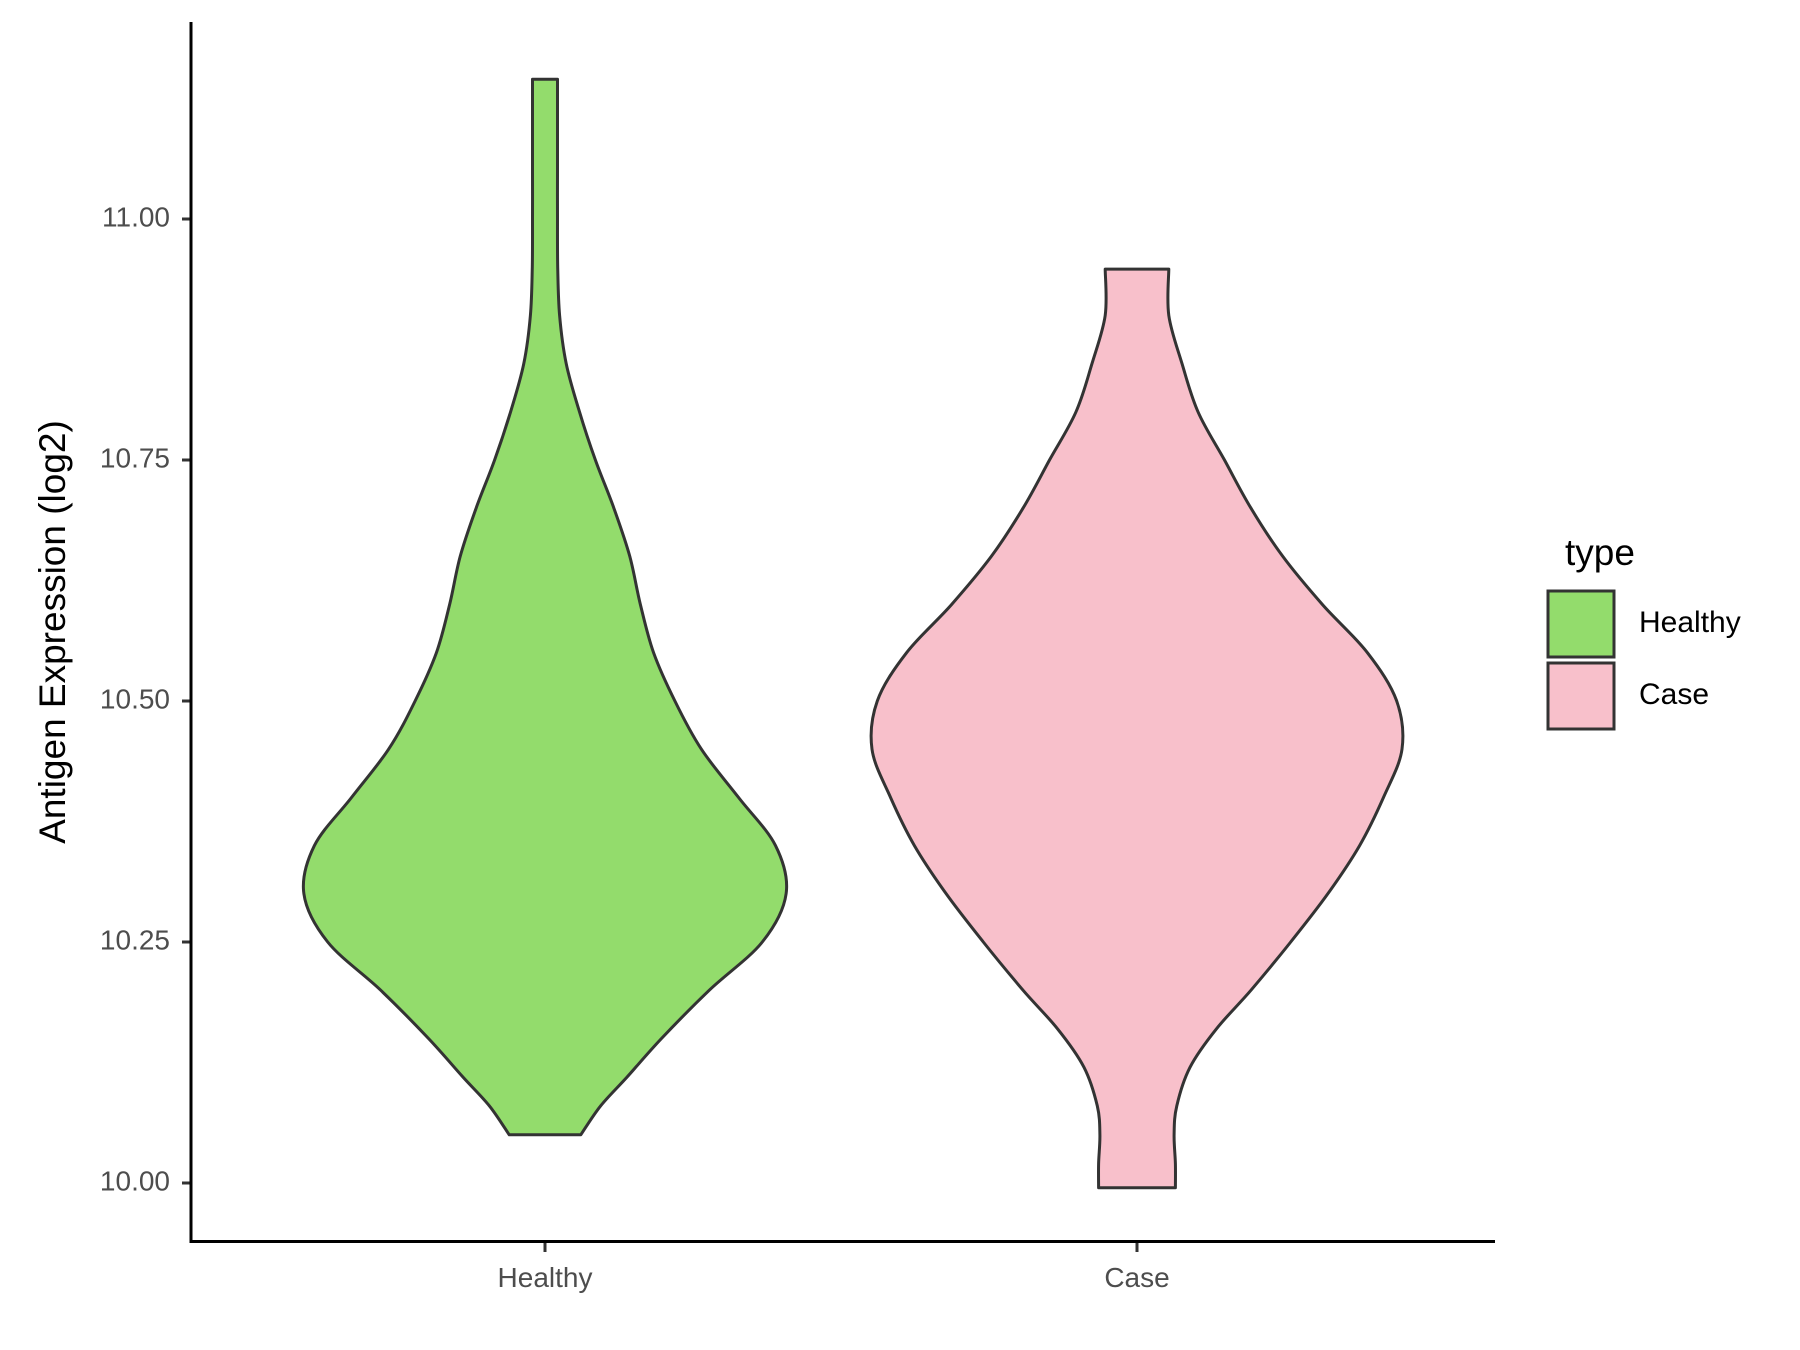 The width and height of the screenshot is (1800, 1350). I want to click on y-tick-label: 11.00, so click(136, 216).